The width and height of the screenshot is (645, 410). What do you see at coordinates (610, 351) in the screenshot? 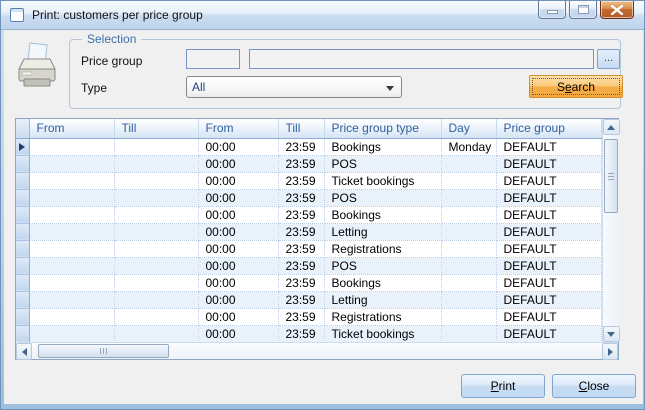
I see `hscroll-right-button` at bounding box center [610, 351].